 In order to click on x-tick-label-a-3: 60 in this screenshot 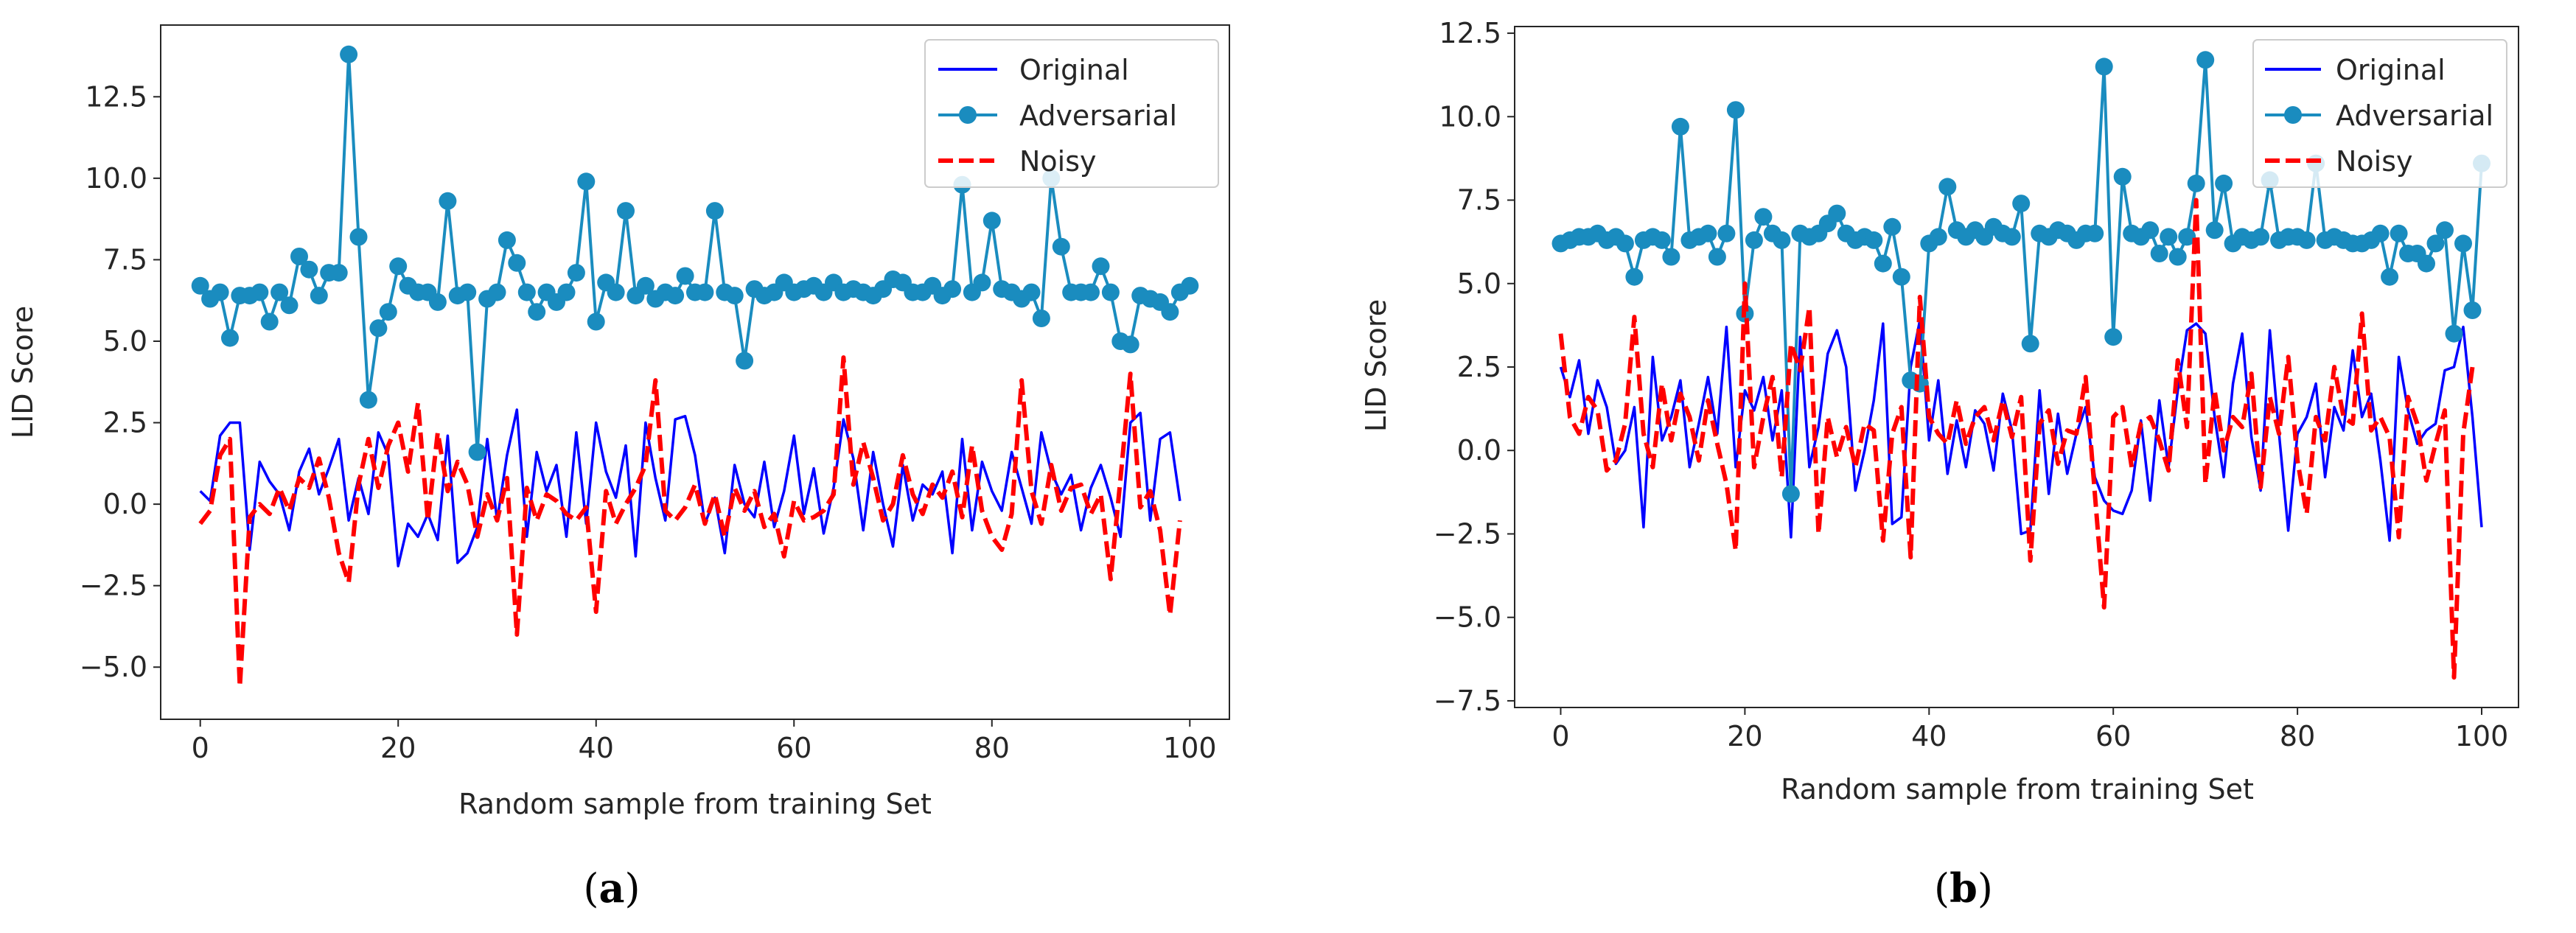, I will do `click(793, 748)`.